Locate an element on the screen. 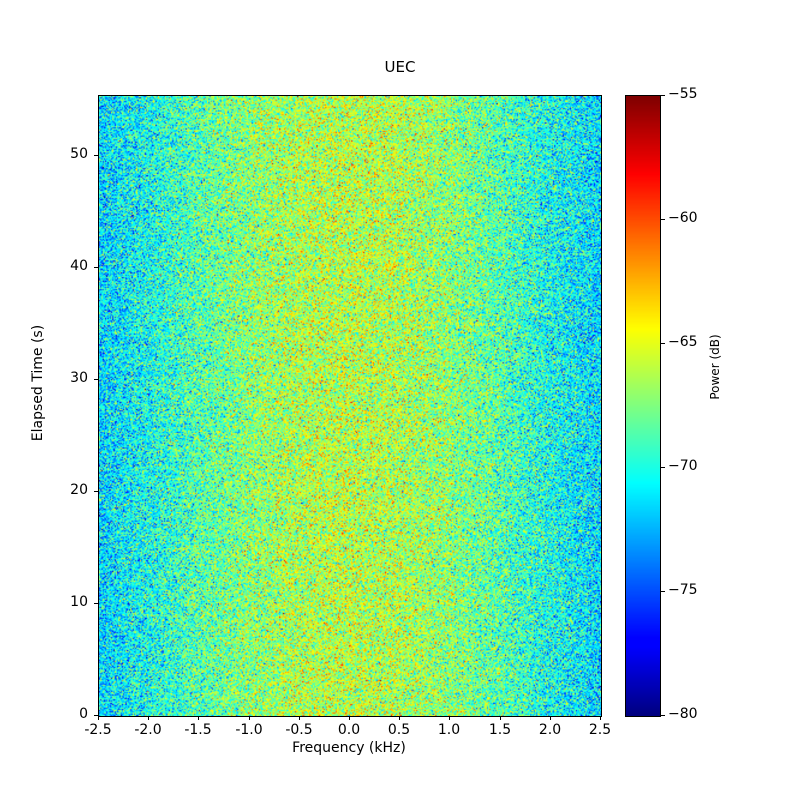  colorbar-tick-label: −70 is located at coordinates (683, 466).